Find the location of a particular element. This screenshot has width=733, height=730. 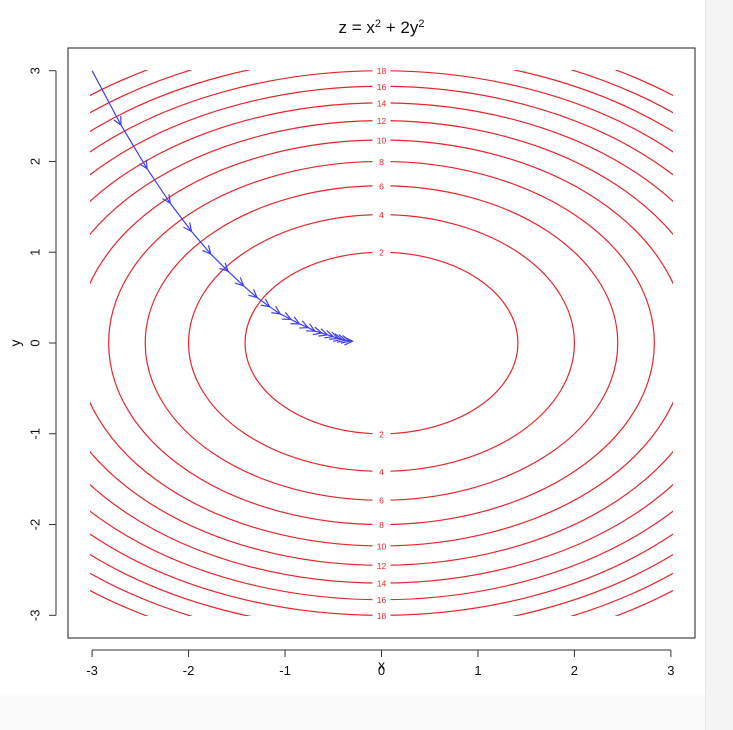

right-margin is located at coordinates (719, 365).